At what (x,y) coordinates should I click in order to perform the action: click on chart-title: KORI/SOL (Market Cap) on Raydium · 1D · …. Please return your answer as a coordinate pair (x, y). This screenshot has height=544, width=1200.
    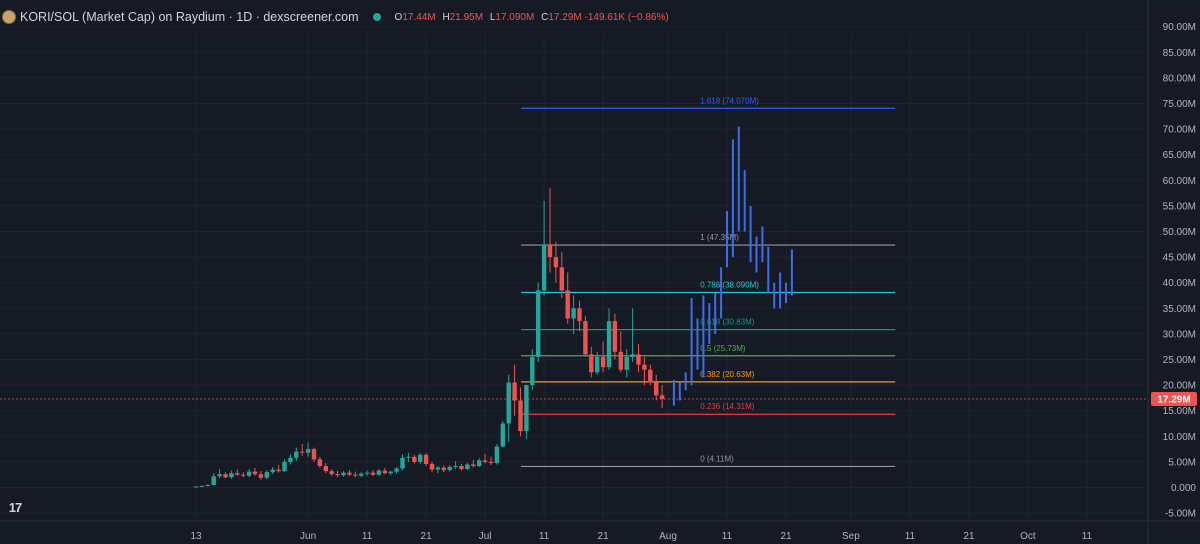
    Looking at the image, I should click on (189, 17).